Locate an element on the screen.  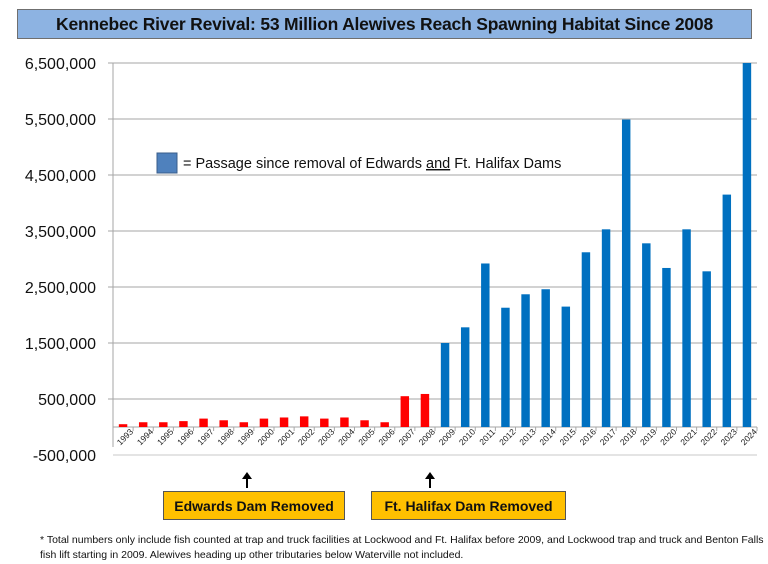
bar-2022 is located at coordinates (706, 349).